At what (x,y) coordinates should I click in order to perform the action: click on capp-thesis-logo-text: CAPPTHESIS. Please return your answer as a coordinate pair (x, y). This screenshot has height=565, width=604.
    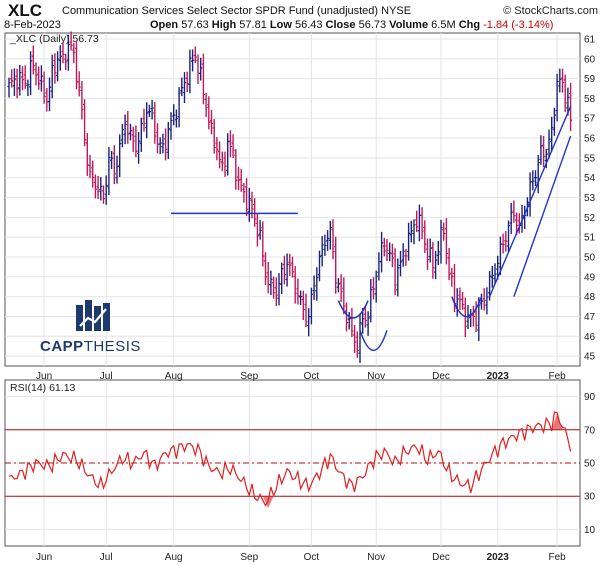
    Looking at the image, I should click on (90, 346).